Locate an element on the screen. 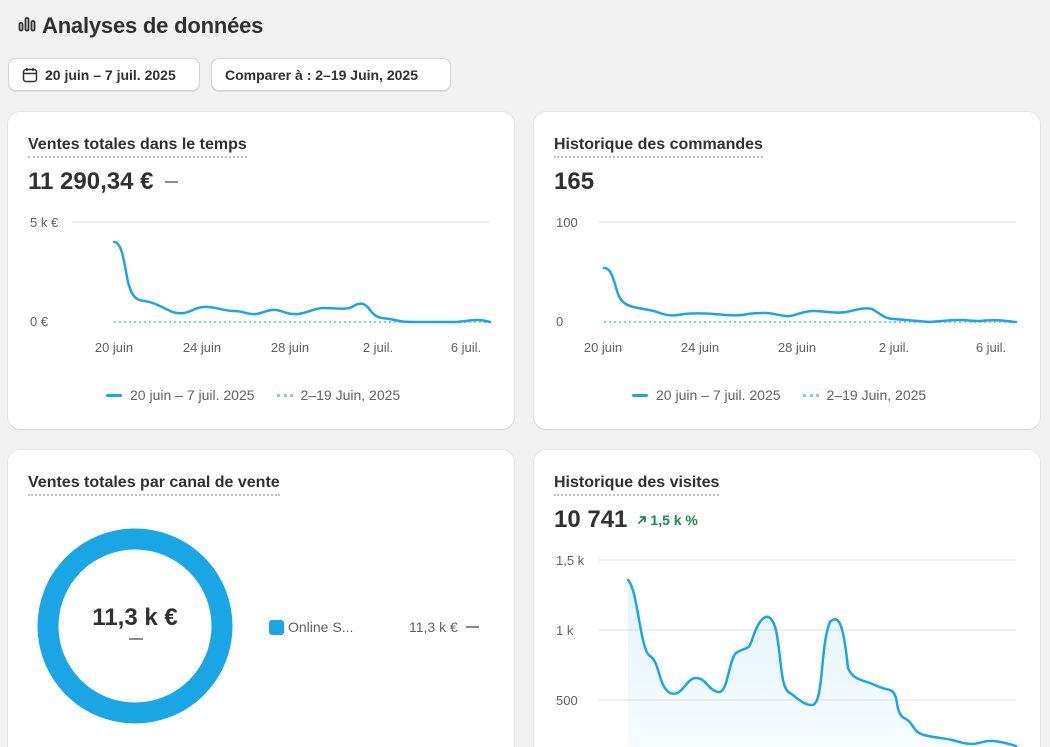  date-range-button: 20 juin – 7 juil. 2025 is located at coordinates (104, 74).